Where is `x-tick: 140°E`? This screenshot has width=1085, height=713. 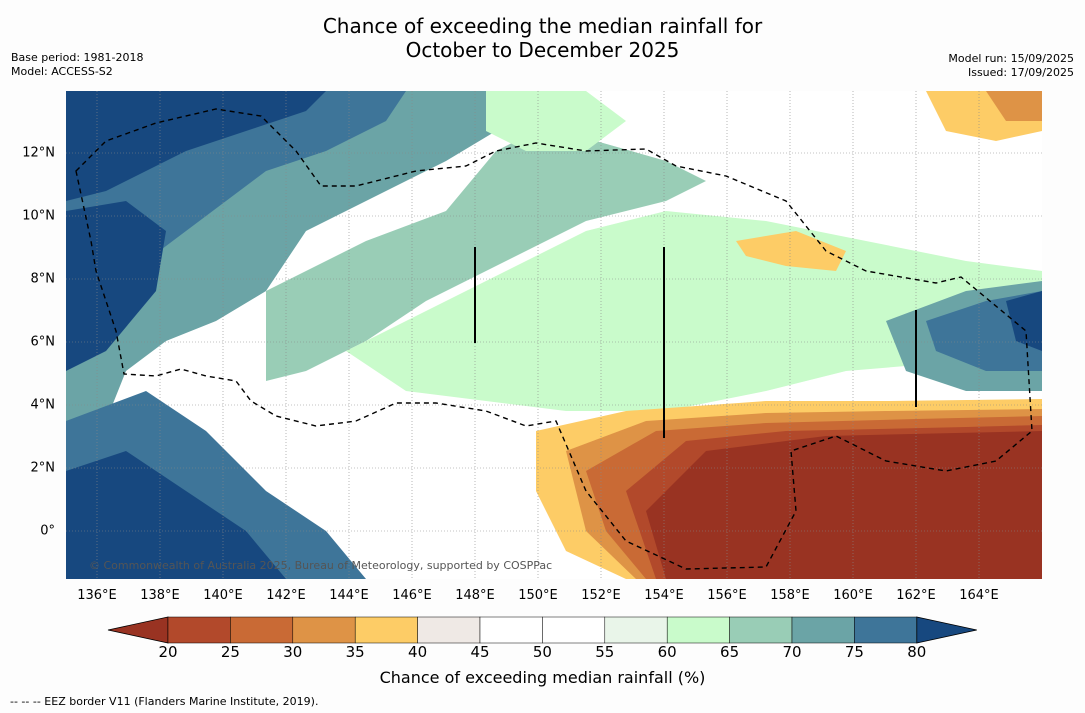
x-tick: 140°E is located at coordinates (223, 595).